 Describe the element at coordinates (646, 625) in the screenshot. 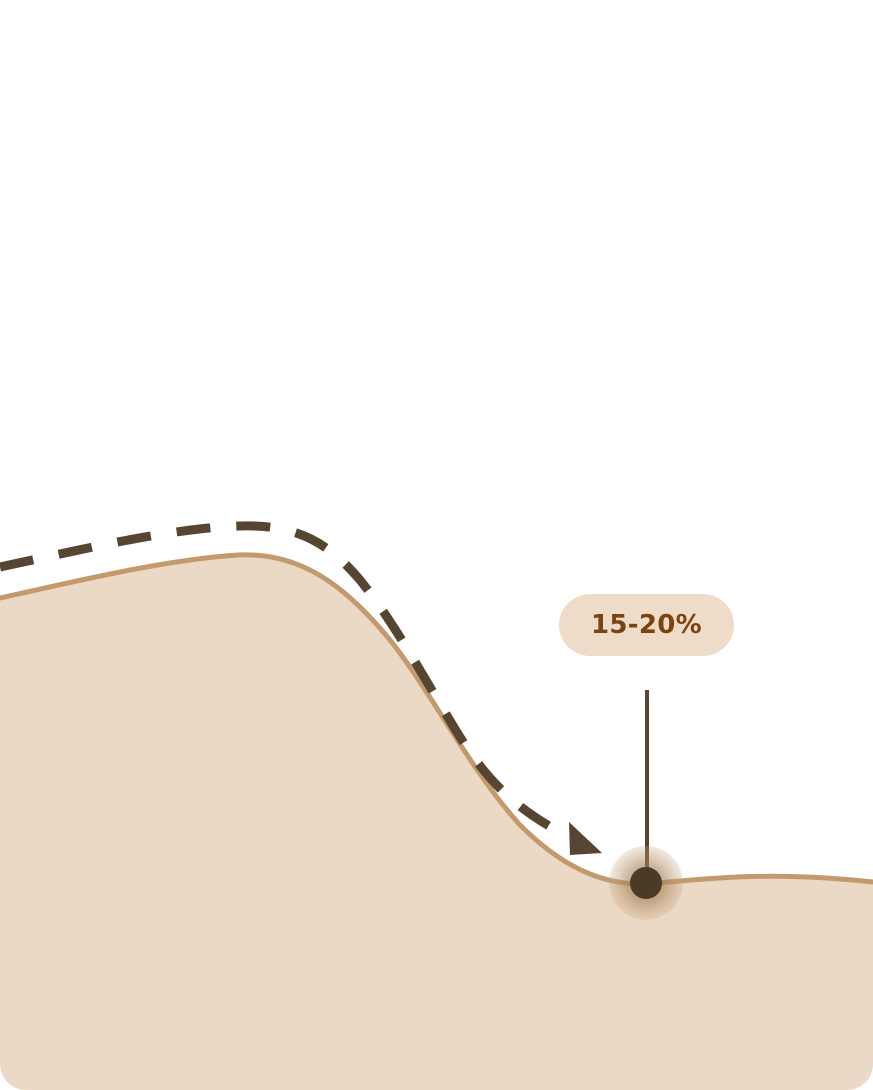

I see `value-callout-badge: 15-20%` at that location.